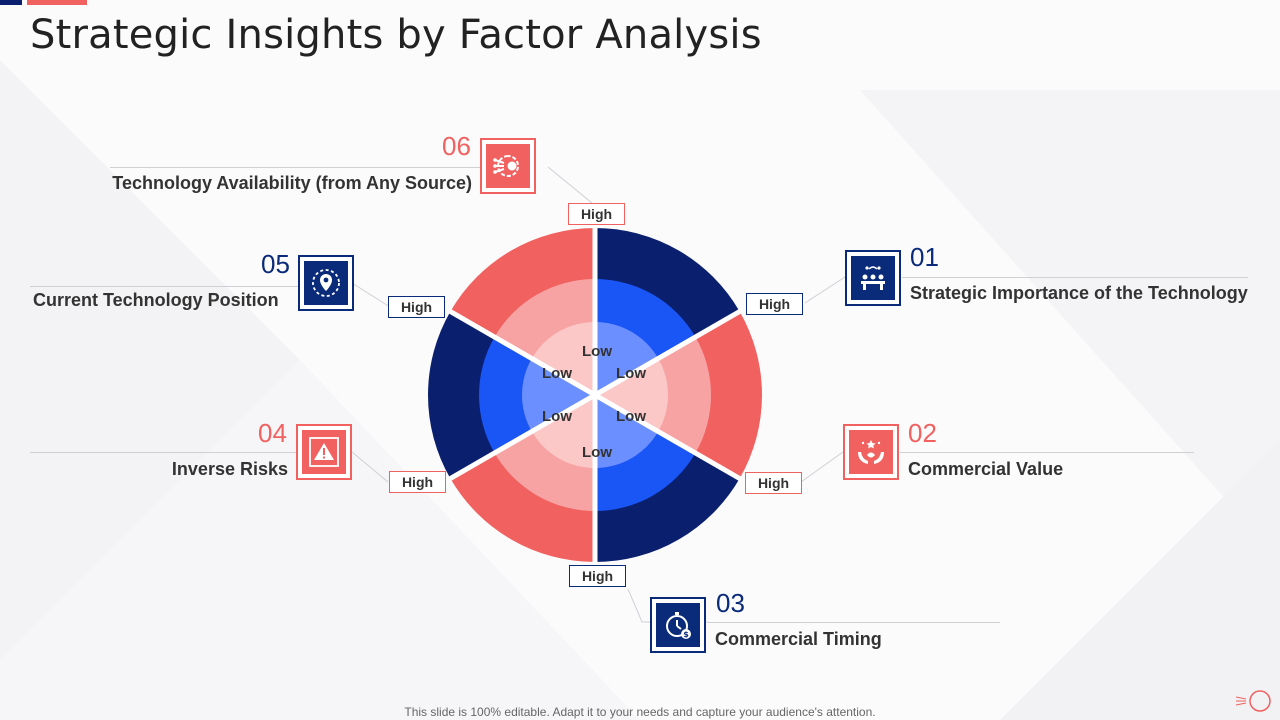  Describe the element at coordinates (57, 2) in the screenshot. I see `top-accent-coral` at that location.